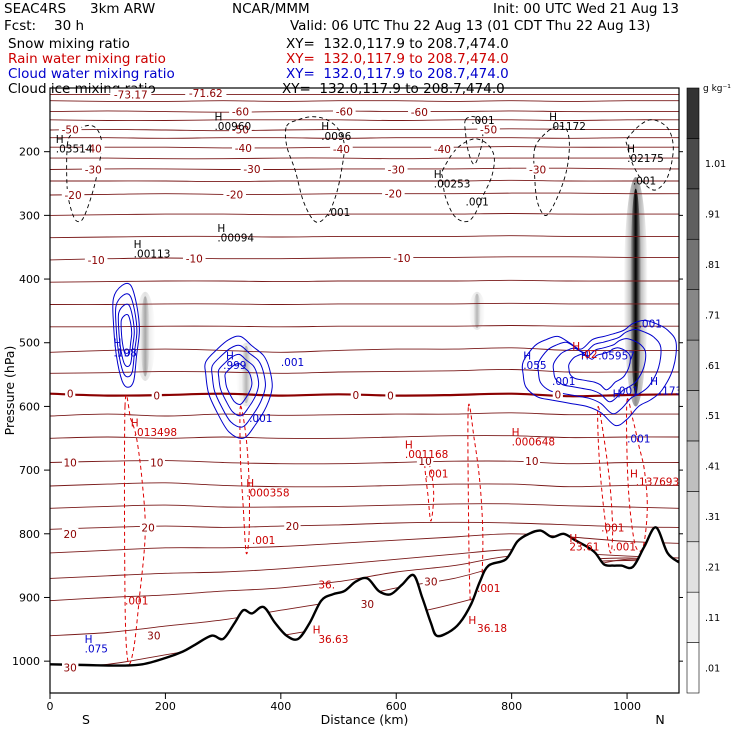 Image resolution: width=740 pixels, height=740 pixels. I want to click on isotherm-label: -73.17, so click(131, 95).